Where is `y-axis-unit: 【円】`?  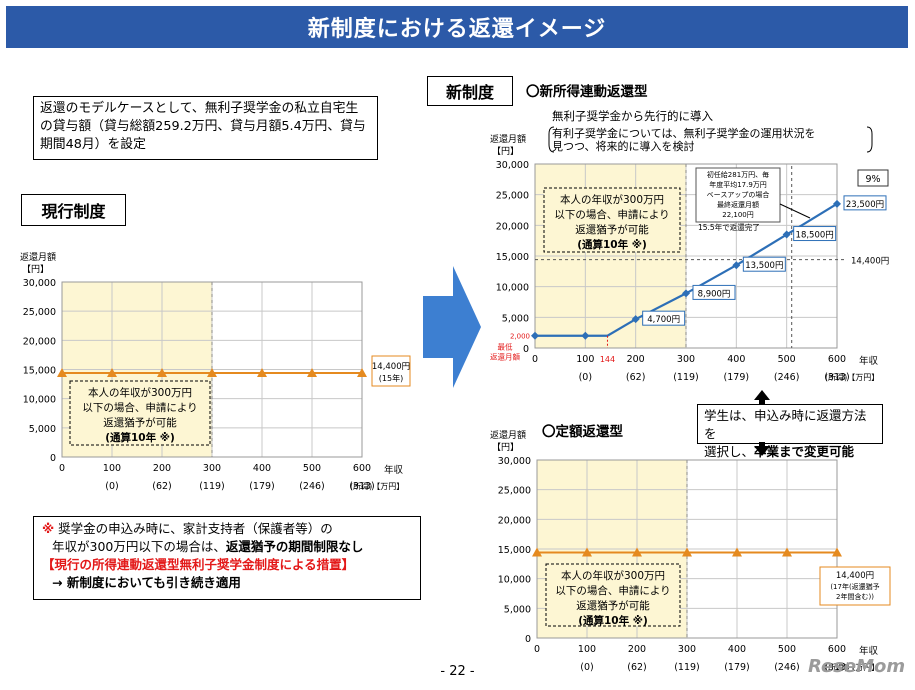
y-axis-unit: 【円】 is located at coordinates (35, 269).